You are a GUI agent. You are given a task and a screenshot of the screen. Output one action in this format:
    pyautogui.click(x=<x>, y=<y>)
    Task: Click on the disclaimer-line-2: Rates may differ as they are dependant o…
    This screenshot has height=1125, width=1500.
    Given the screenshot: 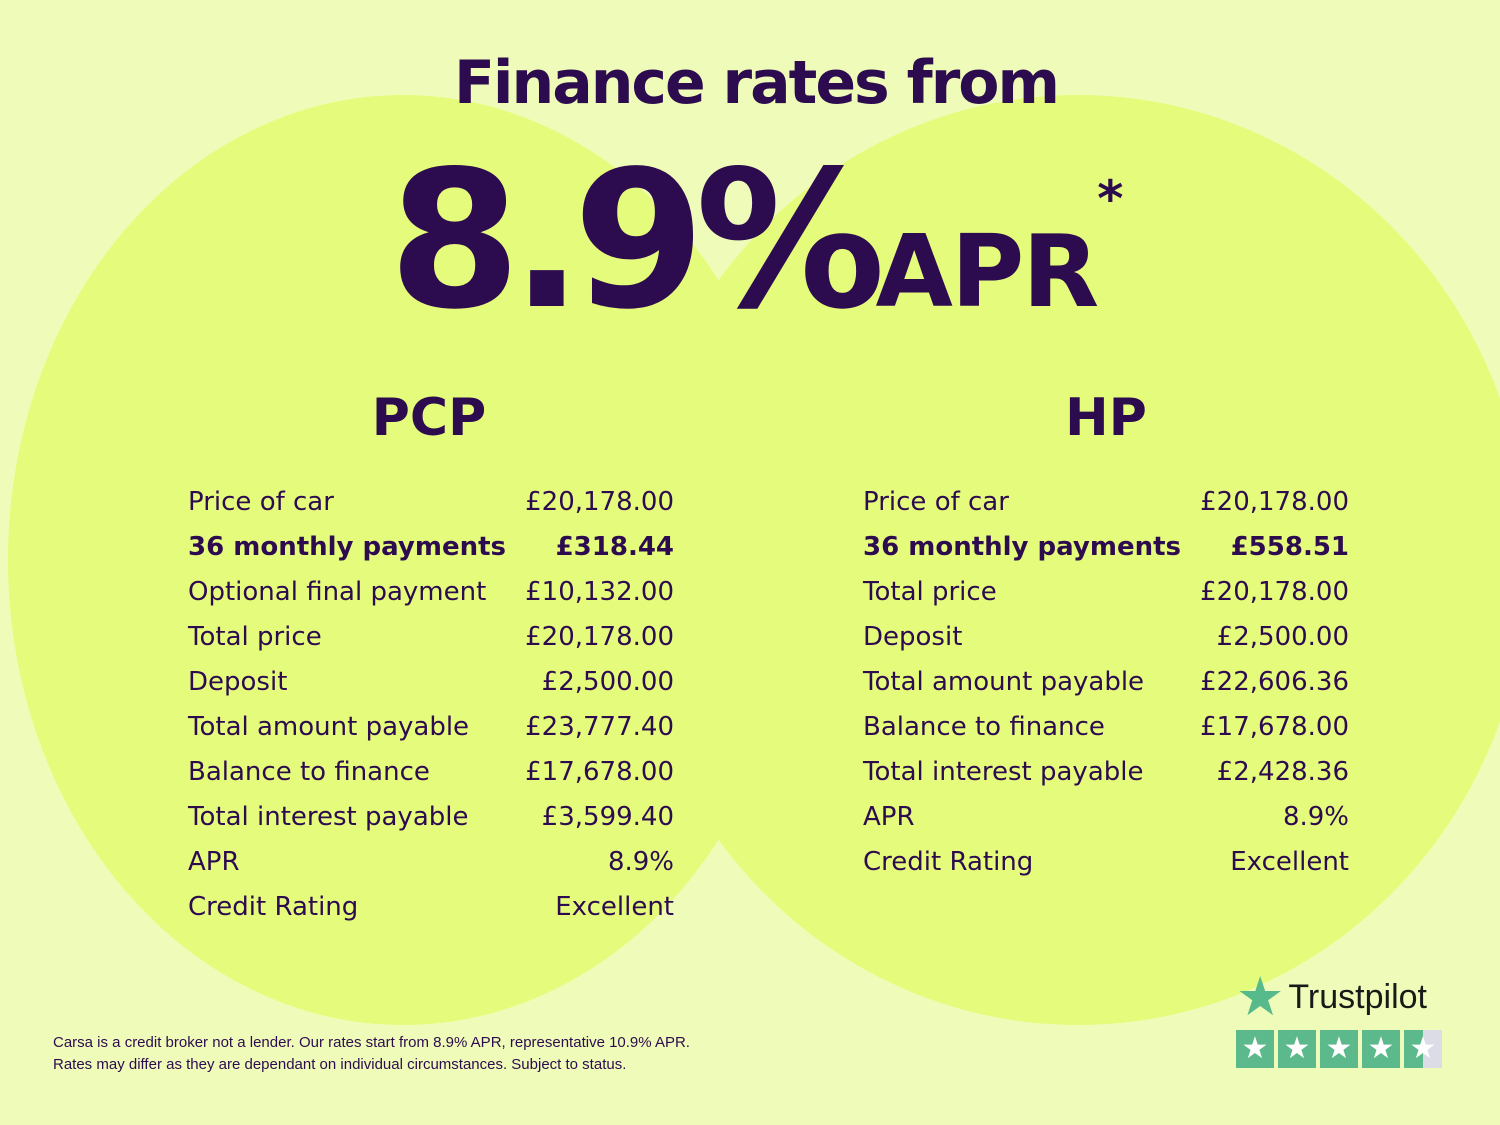 What is the action you would take?
    pyautogui.click(x=340, y=1064)
    